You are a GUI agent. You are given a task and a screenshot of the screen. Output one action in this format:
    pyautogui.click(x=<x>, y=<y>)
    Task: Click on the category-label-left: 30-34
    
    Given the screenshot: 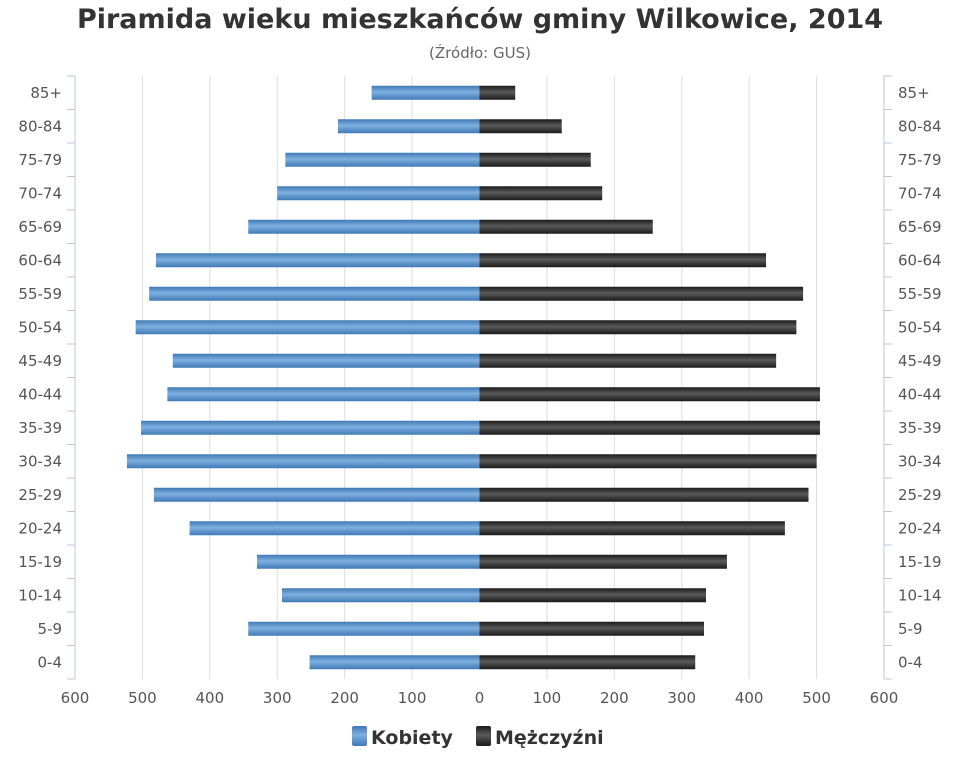 What is the action you would take?
    pyautogui.click(x=40, y=461)
    